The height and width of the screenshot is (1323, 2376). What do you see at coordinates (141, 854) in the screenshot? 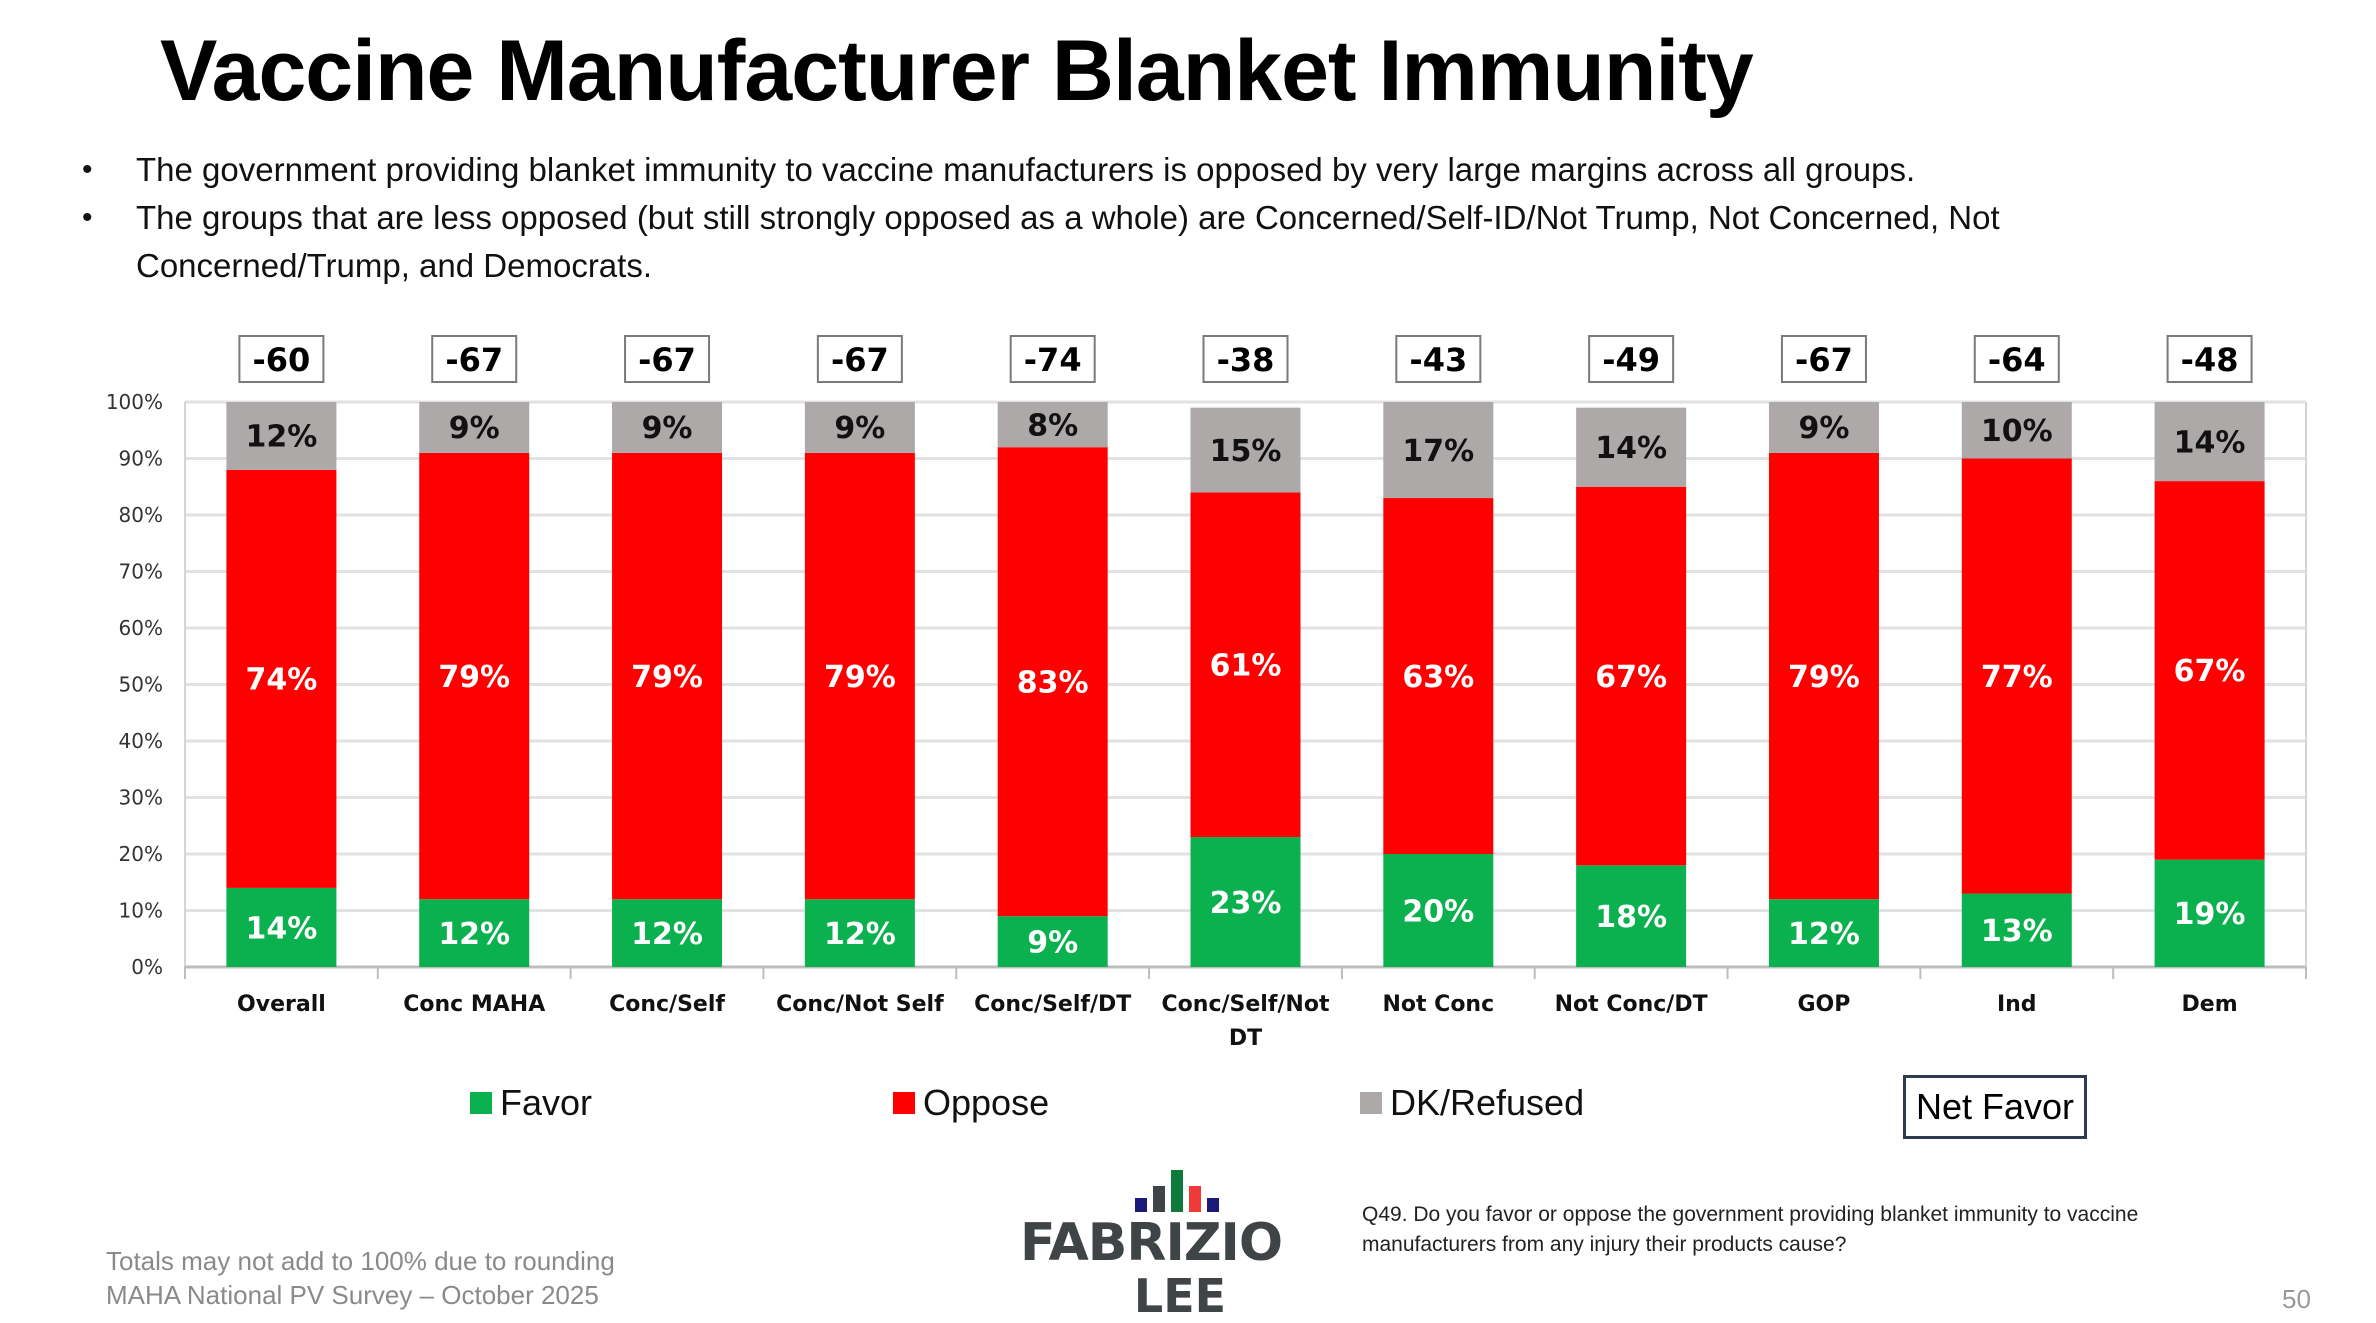
I see `y-tick-label: 20%` at bounding box center [141, 854].